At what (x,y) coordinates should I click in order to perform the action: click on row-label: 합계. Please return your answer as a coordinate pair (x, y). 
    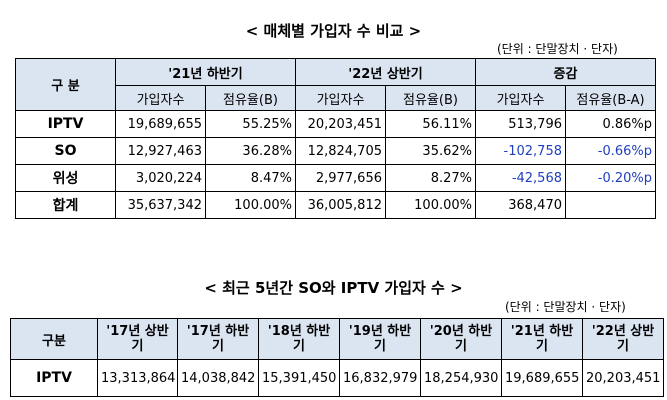
    Looking at the image, I should click on (65, 205).